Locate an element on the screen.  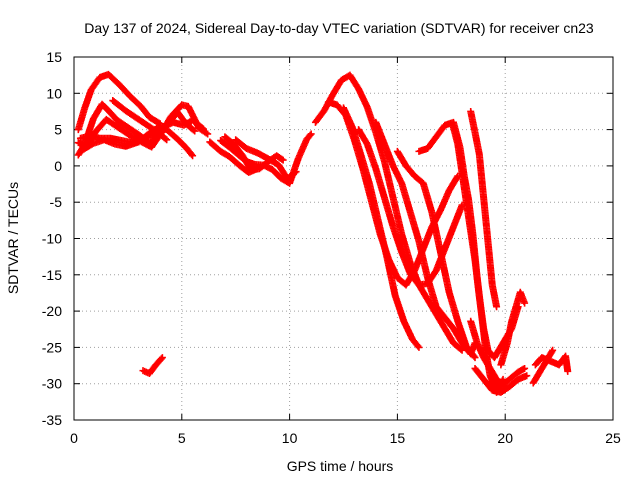
y-axis-label: SDTVAR / TECUs is located at coordinates (13, 238).